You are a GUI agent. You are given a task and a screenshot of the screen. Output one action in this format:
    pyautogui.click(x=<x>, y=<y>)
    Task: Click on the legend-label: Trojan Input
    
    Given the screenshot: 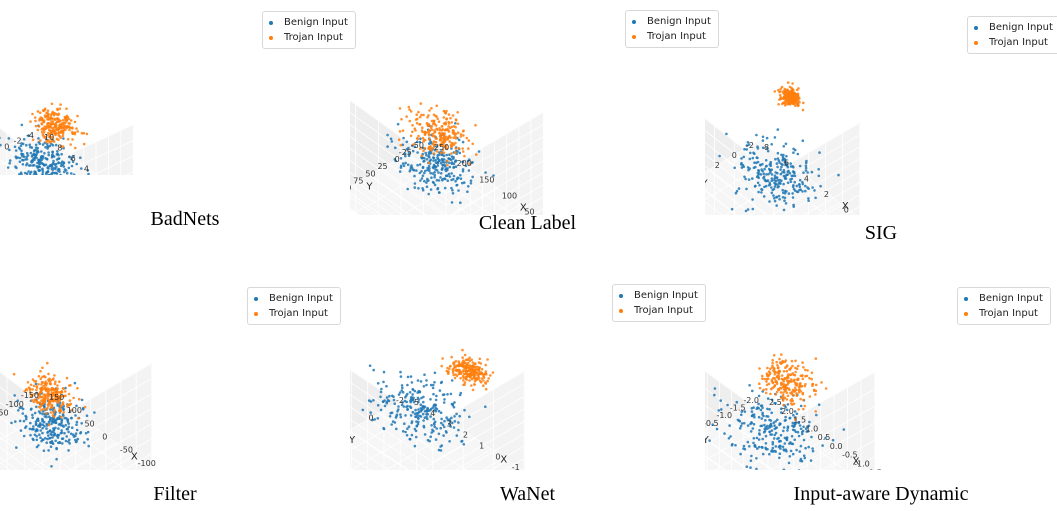 What is the action you would take?
    pyautogui.click(x=676, y=36)
    